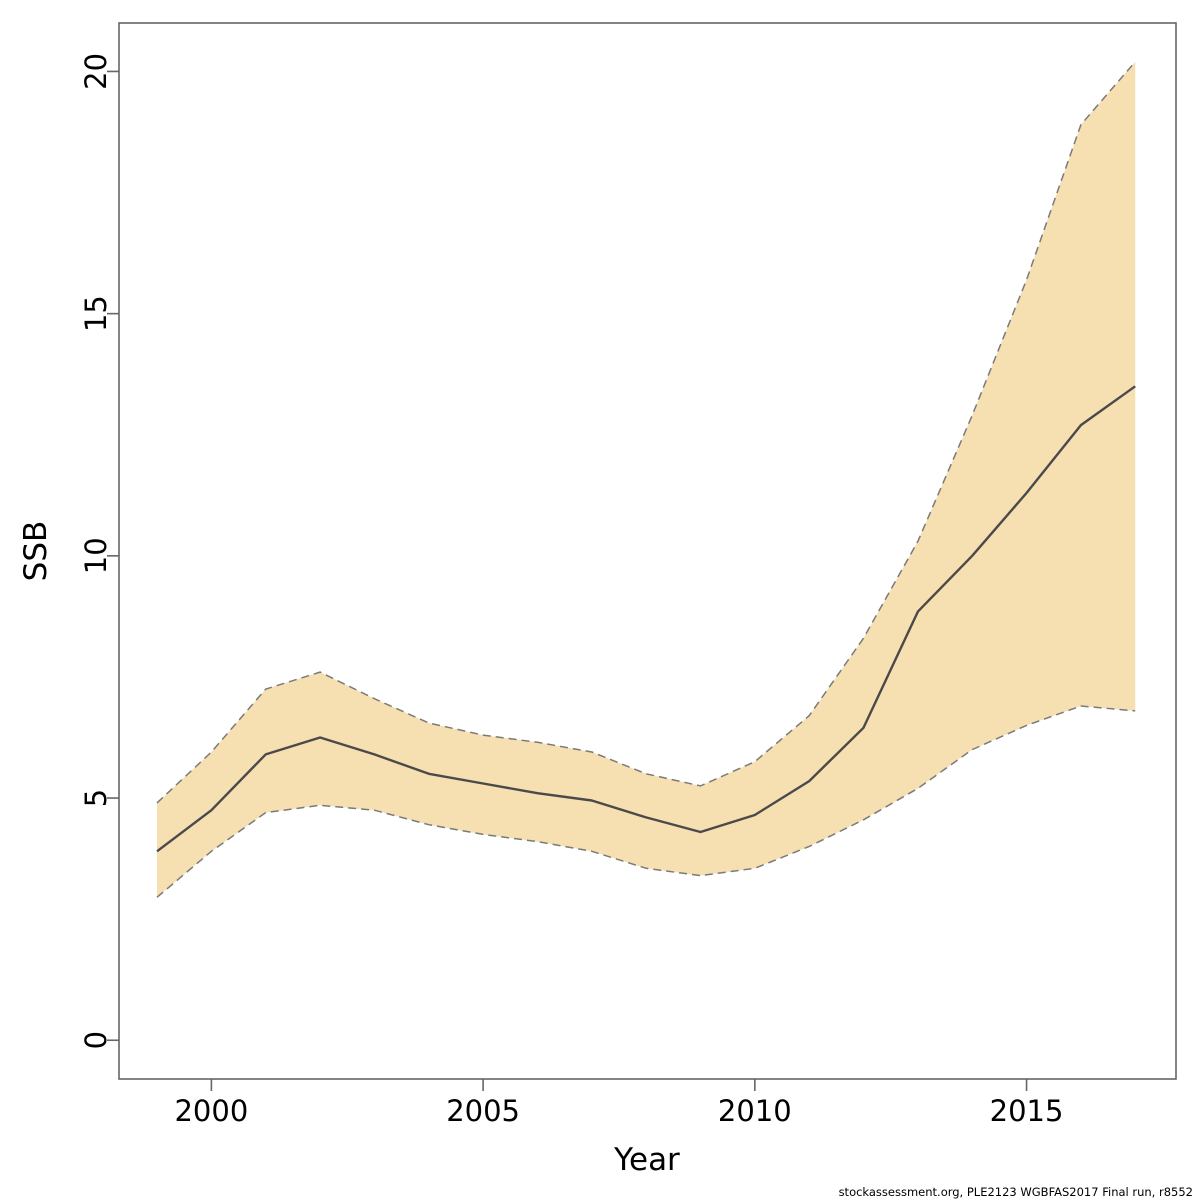 This screenshot has height=1200, width=1200. I want to click on x-tick-label: 2000, so click(211, 1111).